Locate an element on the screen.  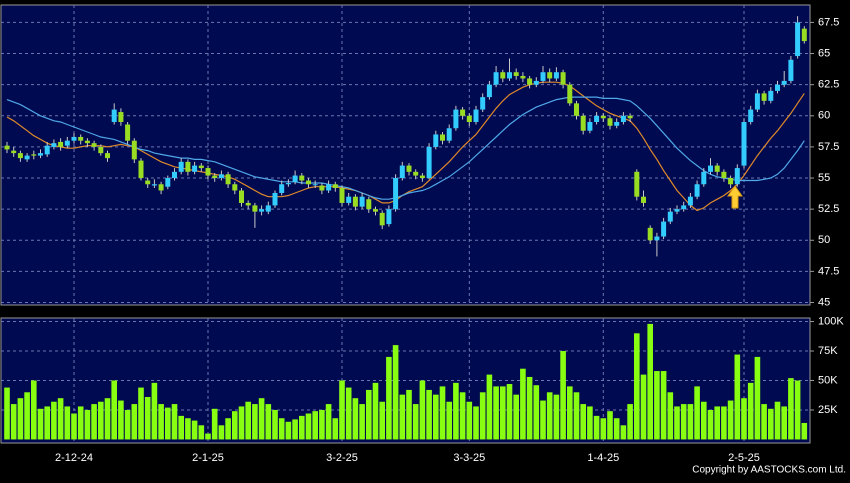
copyright: Copyright by AASTOCKS.com Ltd. is located at coordinates (769, 470).